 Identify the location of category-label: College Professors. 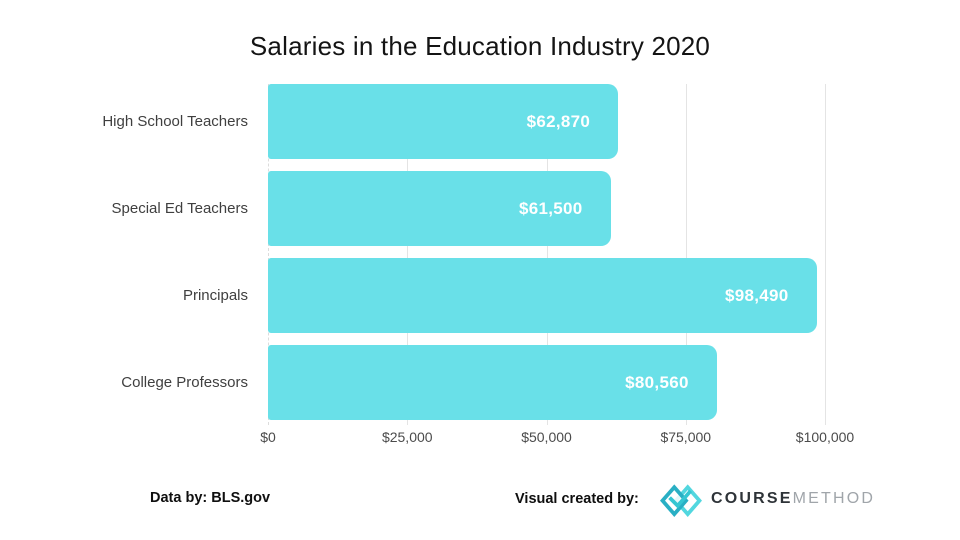
(184, 382).